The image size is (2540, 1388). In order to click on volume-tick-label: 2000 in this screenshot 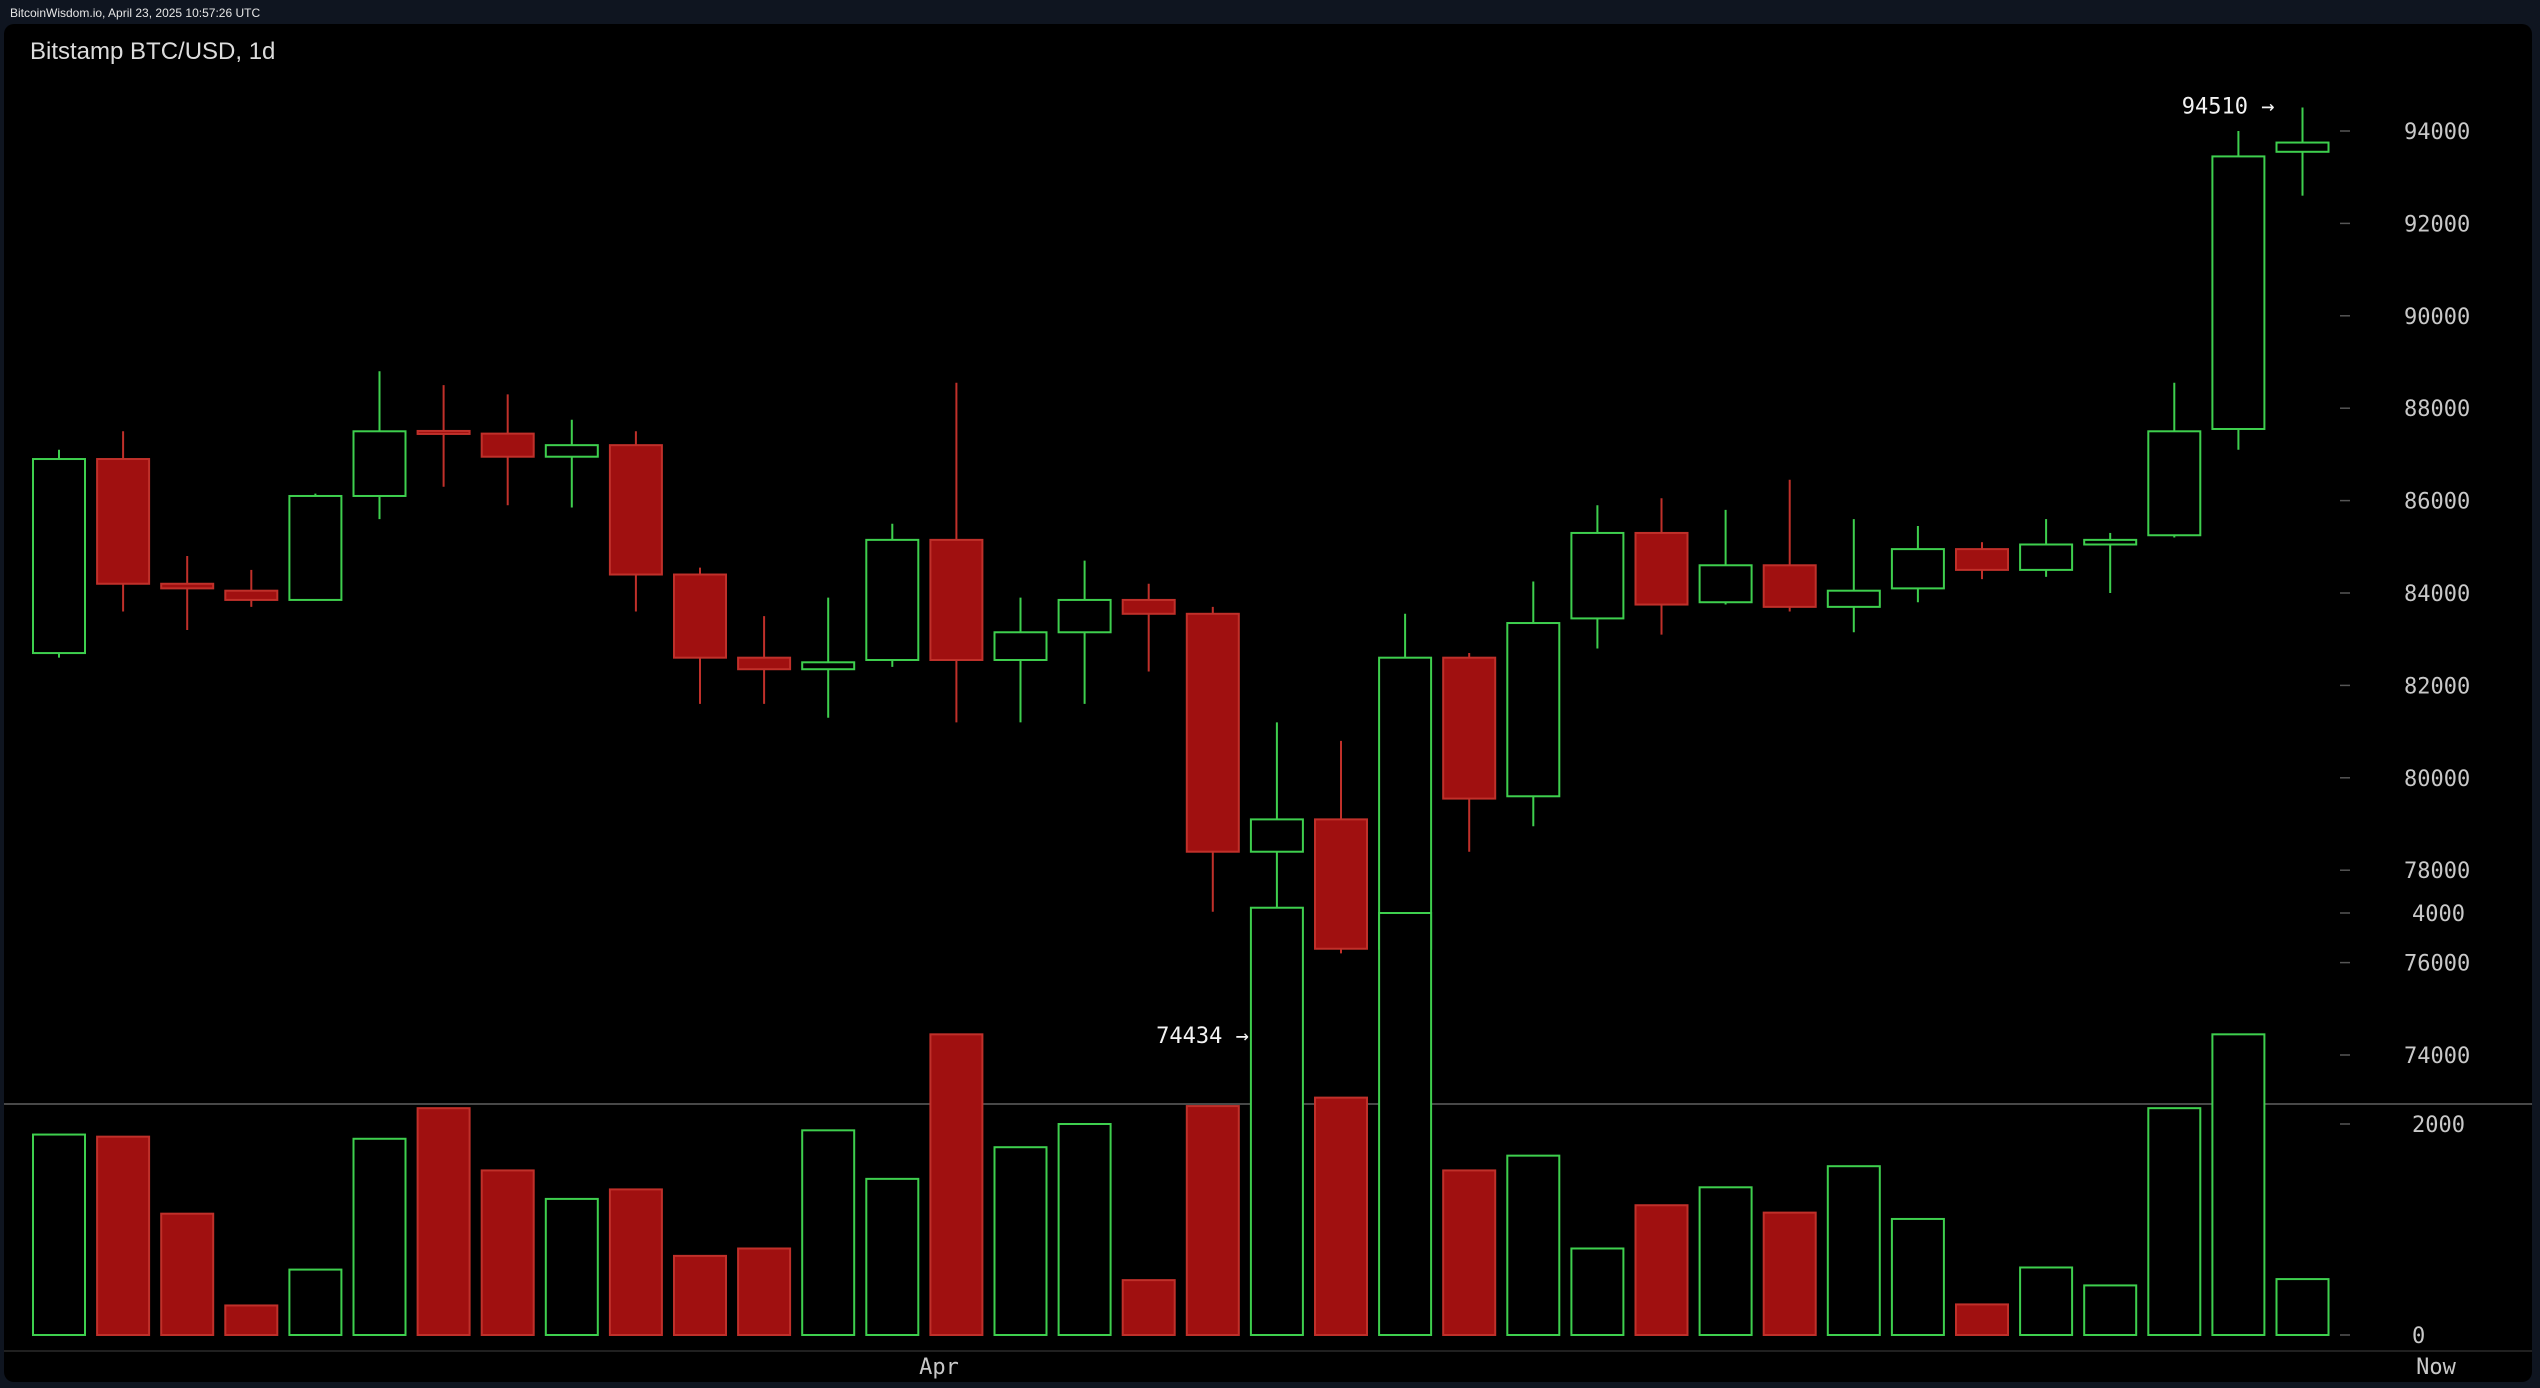, I will do `click(2438, 1125)`.